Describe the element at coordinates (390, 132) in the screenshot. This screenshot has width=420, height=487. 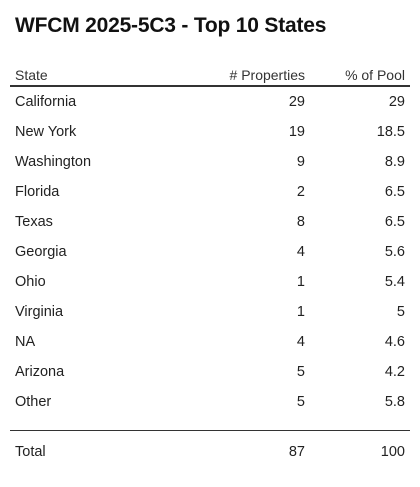
I see `cell-pool: 18.5` at that location.